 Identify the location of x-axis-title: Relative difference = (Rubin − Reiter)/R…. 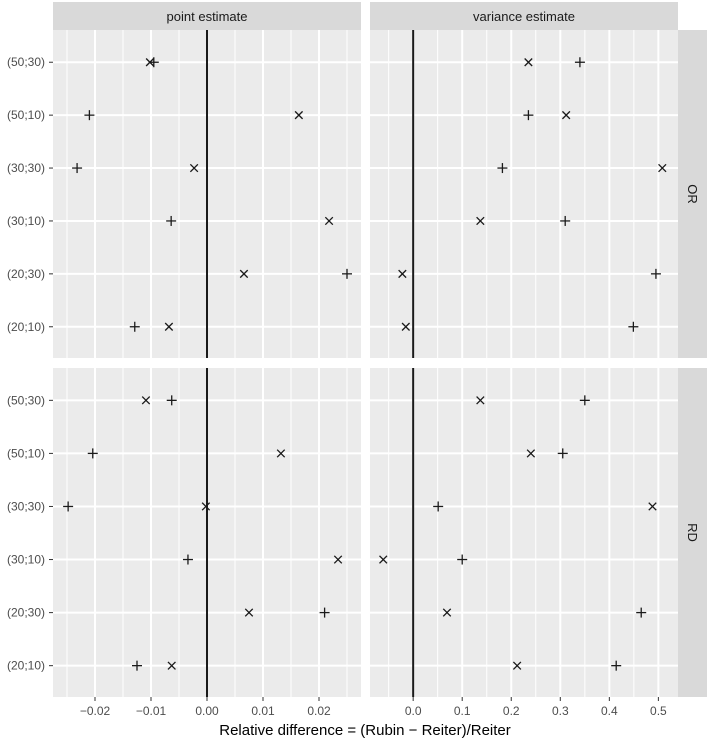
(365, 730).